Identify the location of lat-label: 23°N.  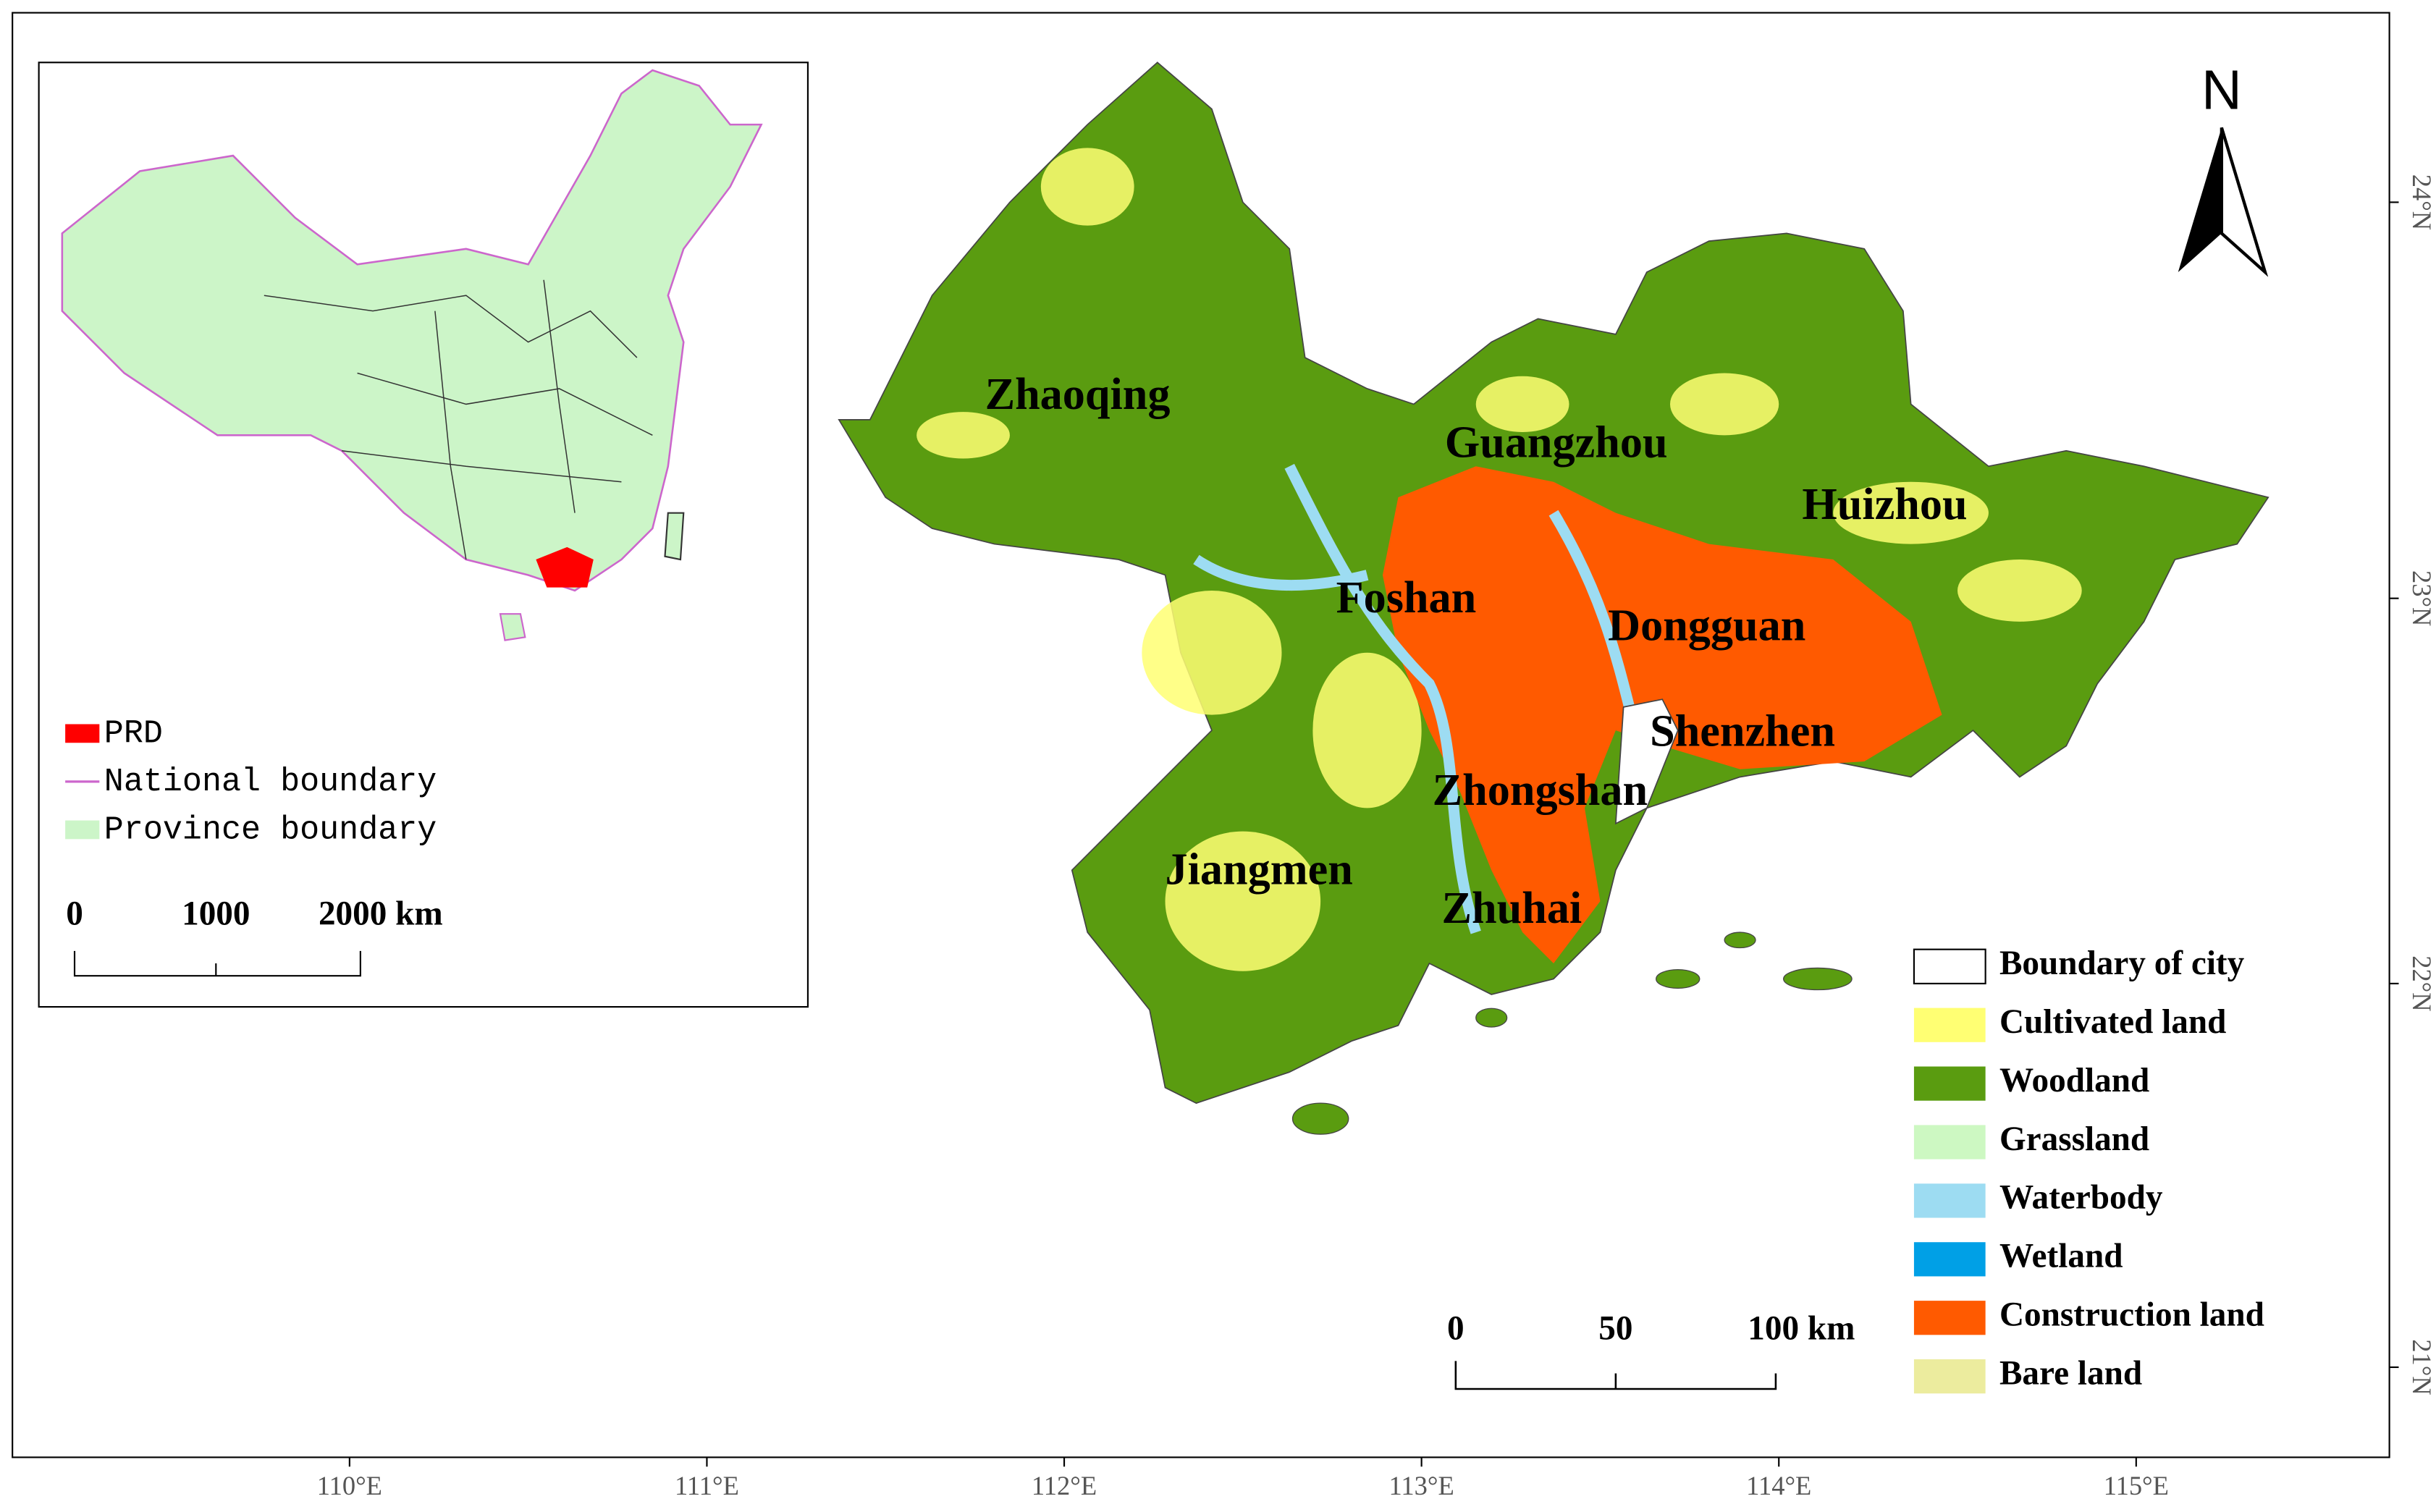
(2421, 598).